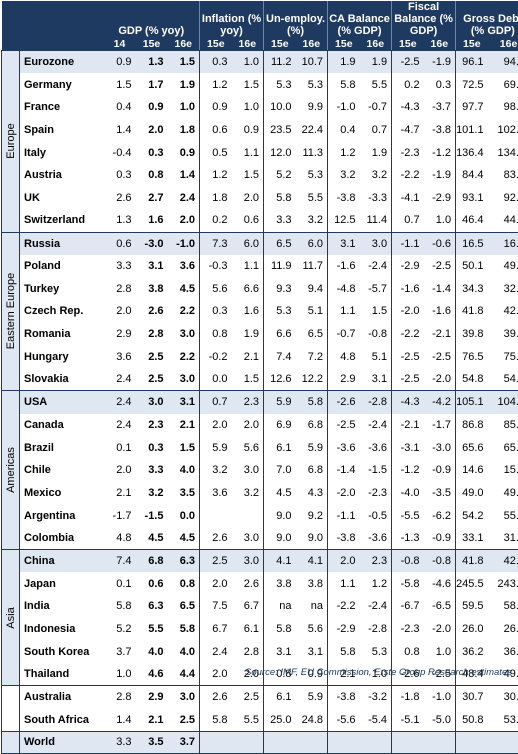 The image size is (518, 754). Describe the element at coordinates (408, 84) in the screenshot. I see `value-cell: 0.2` at that location.